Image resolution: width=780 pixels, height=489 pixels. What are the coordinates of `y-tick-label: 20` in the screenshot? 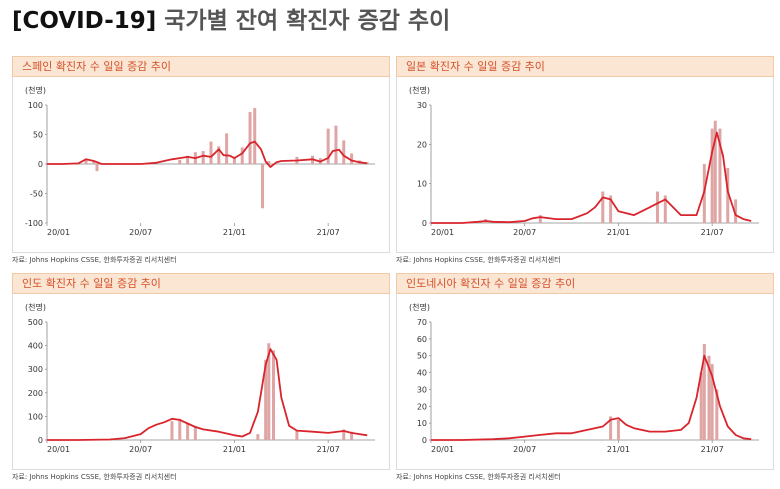 It's located at (422, 144).